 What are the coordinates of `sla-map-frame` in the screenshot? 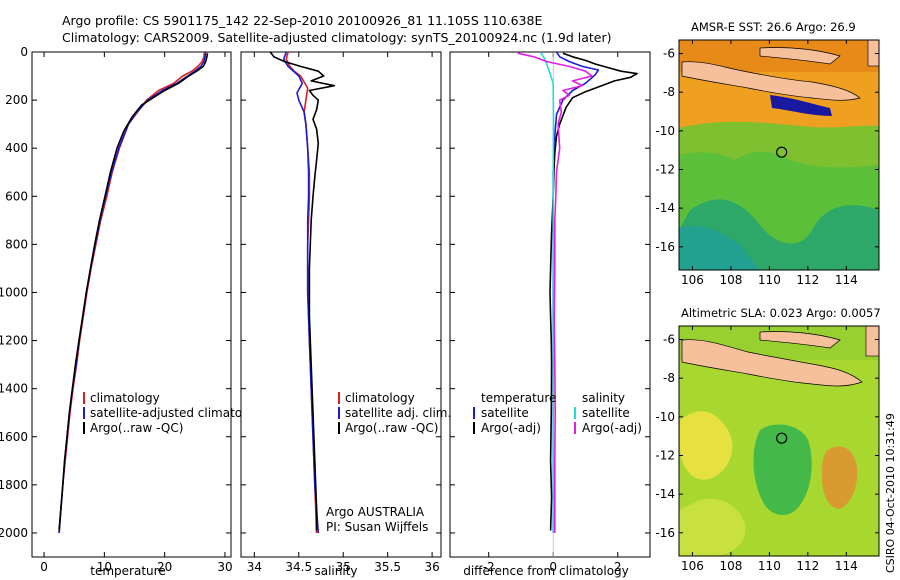 It's located at (779, 441).